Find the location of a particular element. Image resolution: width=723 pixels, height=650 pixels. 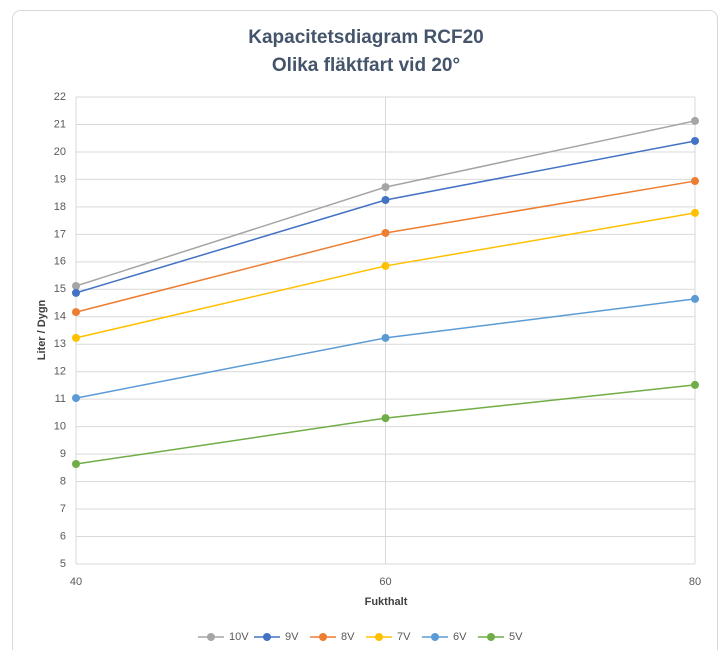

y-tick-label: 7 is located at coordinates (63, 509).